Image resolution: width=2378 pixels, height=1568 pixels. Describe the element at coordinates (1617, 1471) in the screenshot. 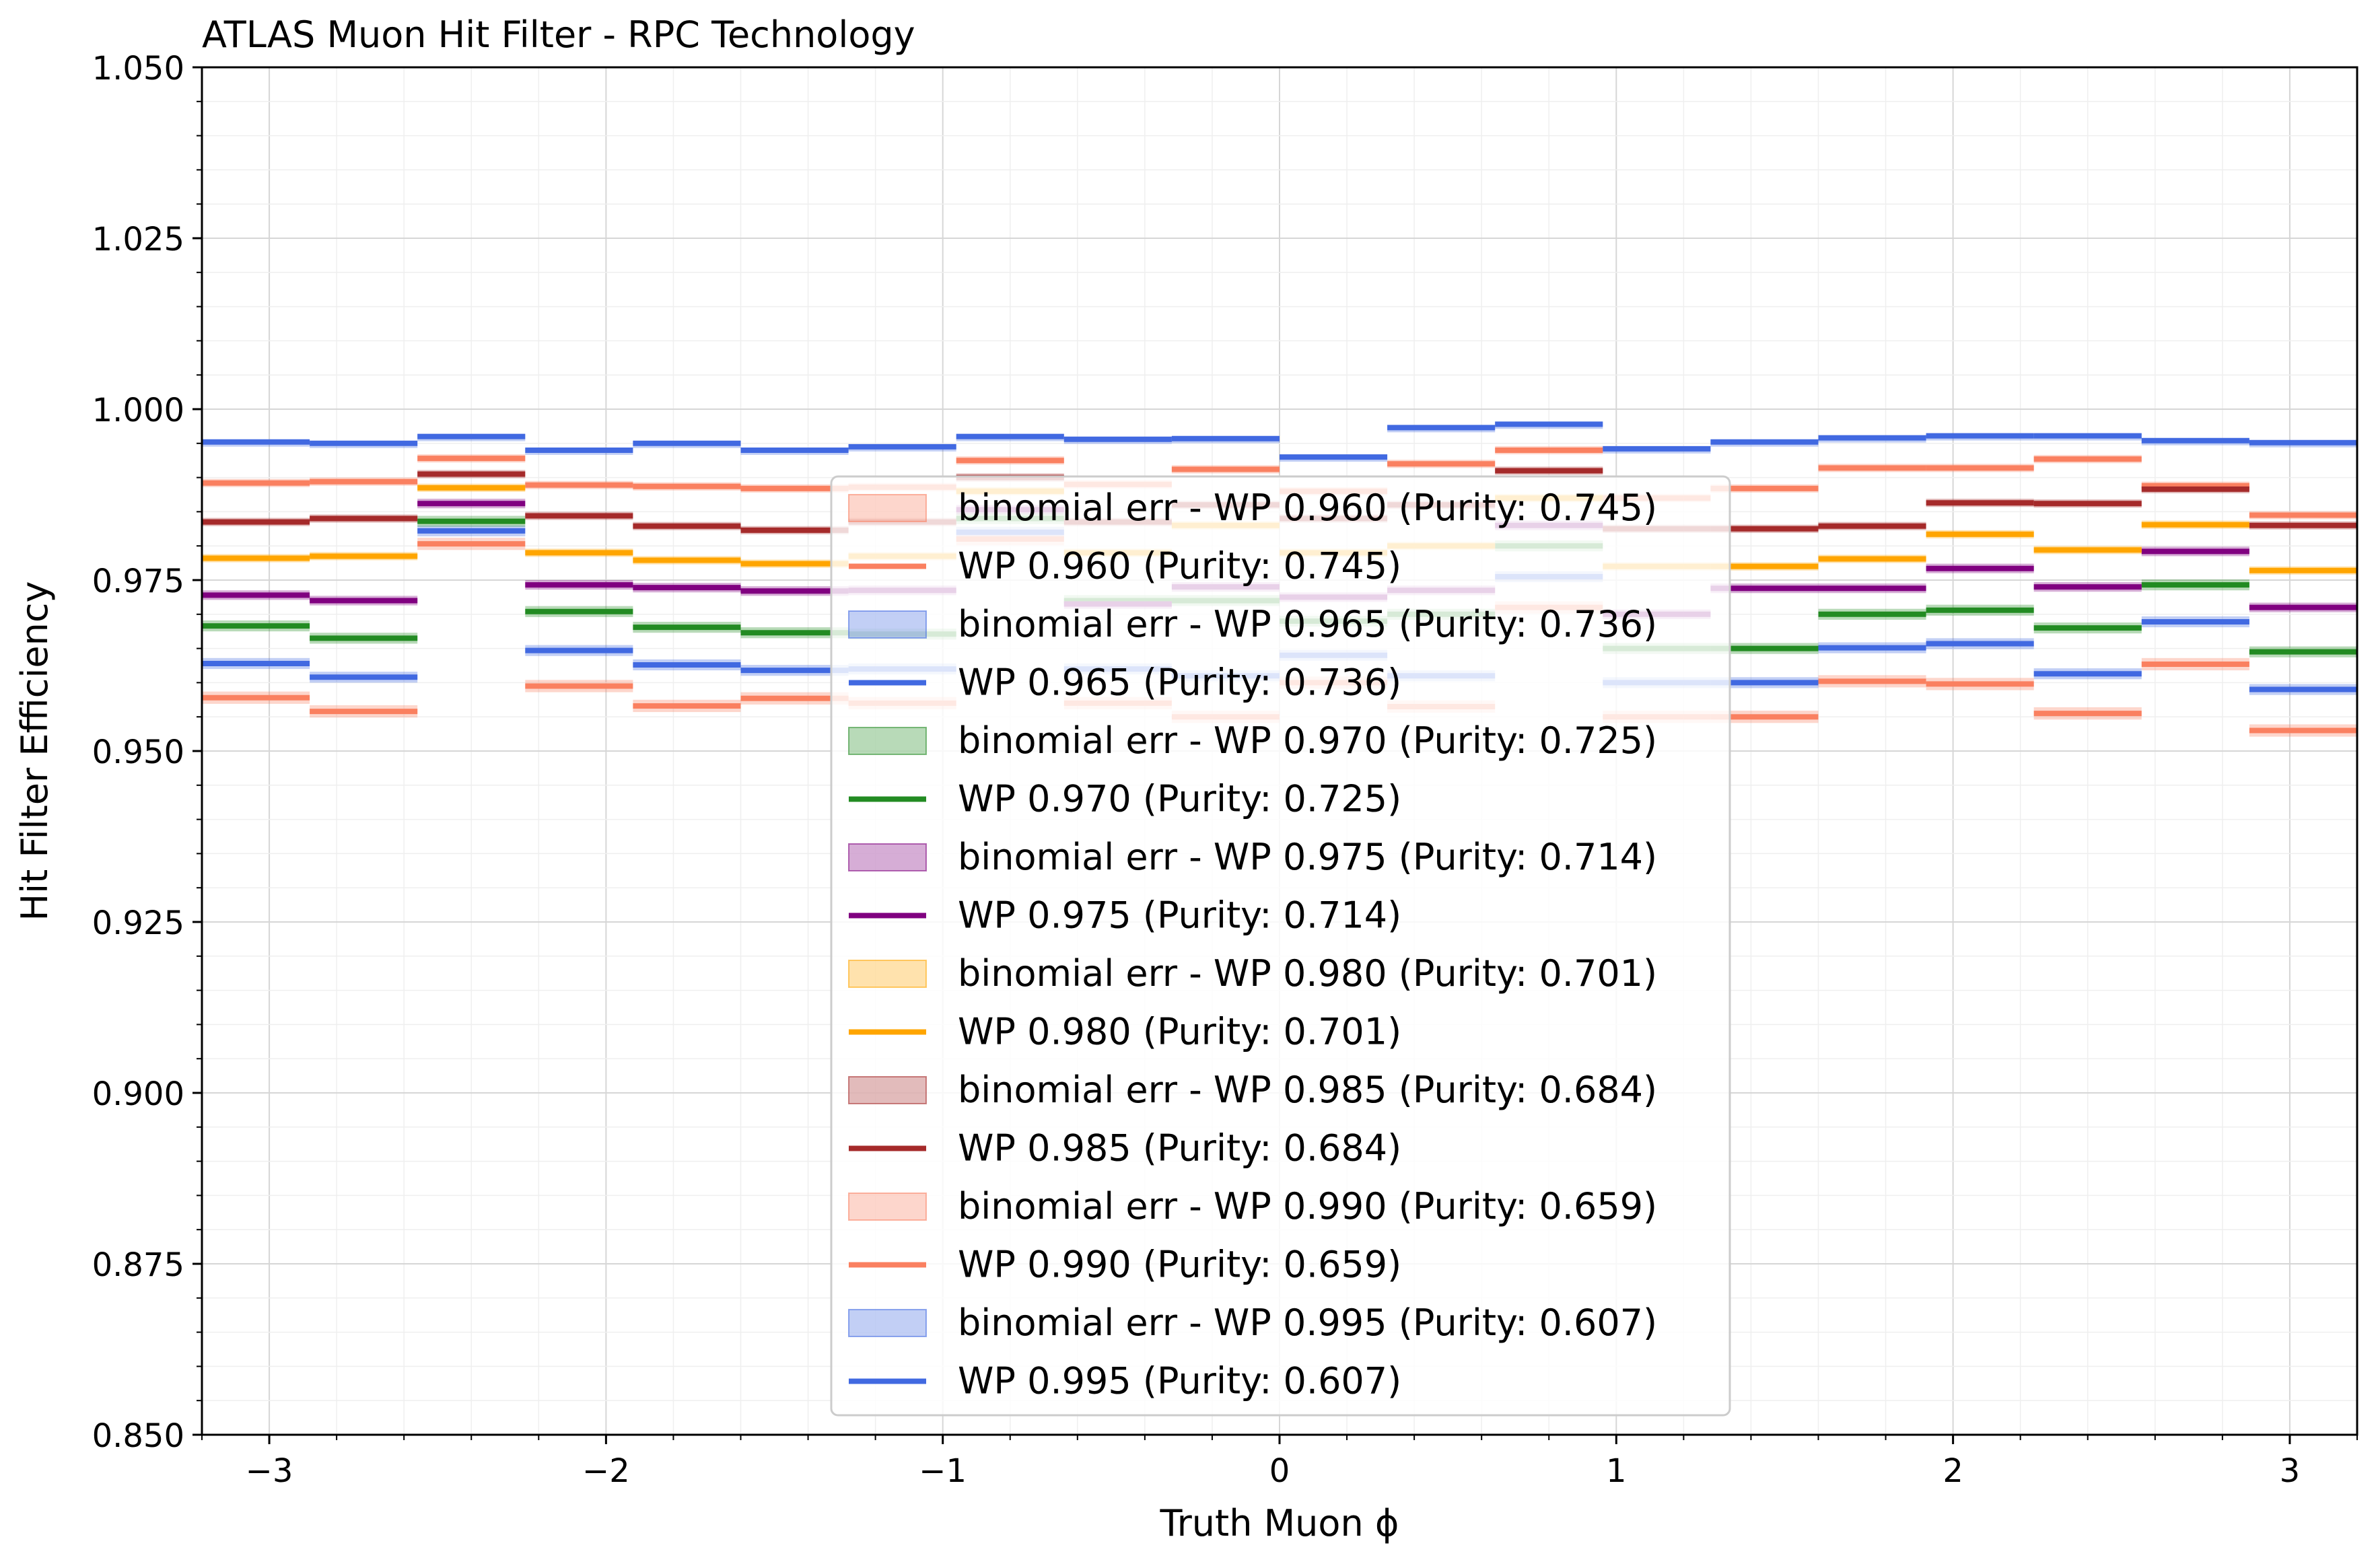

I see `x-tick-label: 1` at that location.